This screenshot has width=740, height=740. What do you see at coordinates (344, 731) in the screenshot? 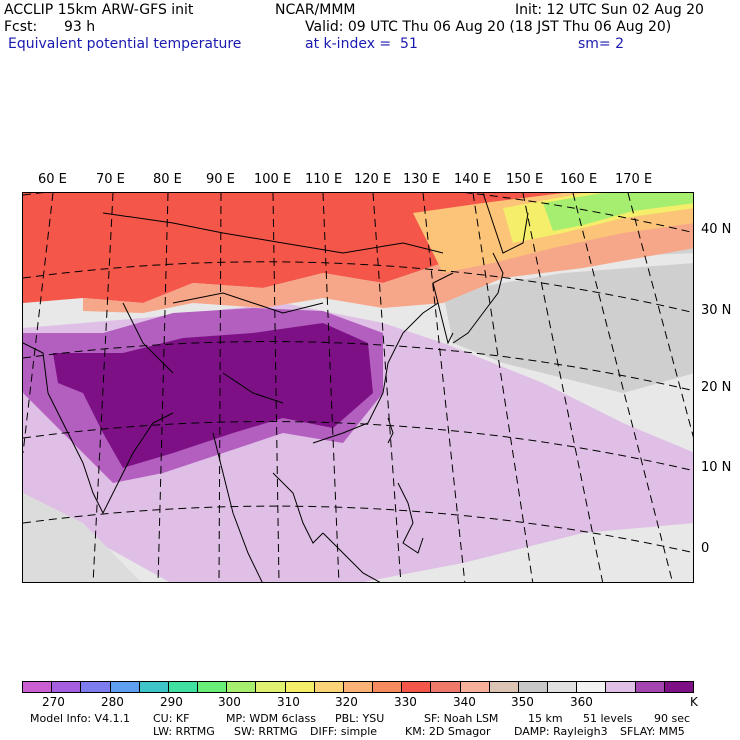
I see `diff-scheme: DIFF: simple` at bounding box center [344, 731].